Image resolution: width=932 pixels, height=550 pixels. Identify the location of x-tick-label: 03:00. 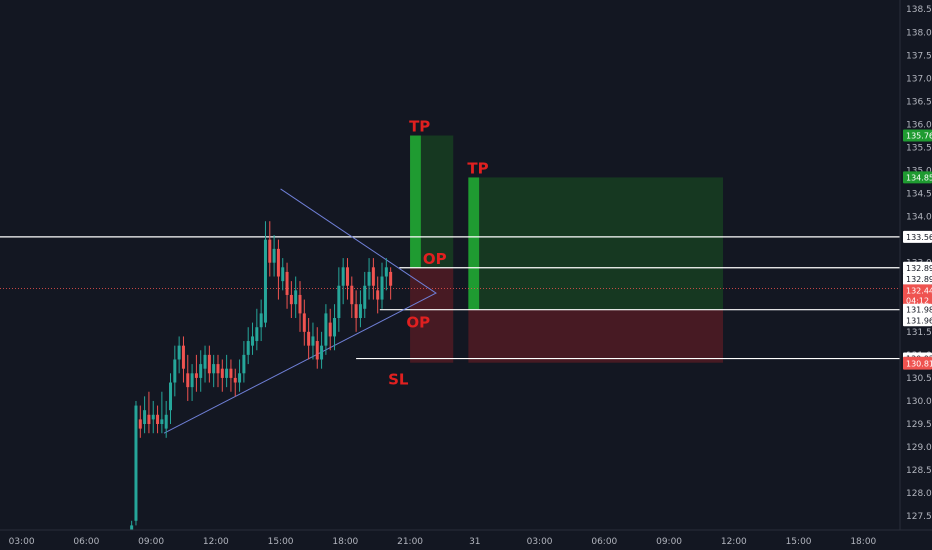
(540, 542).